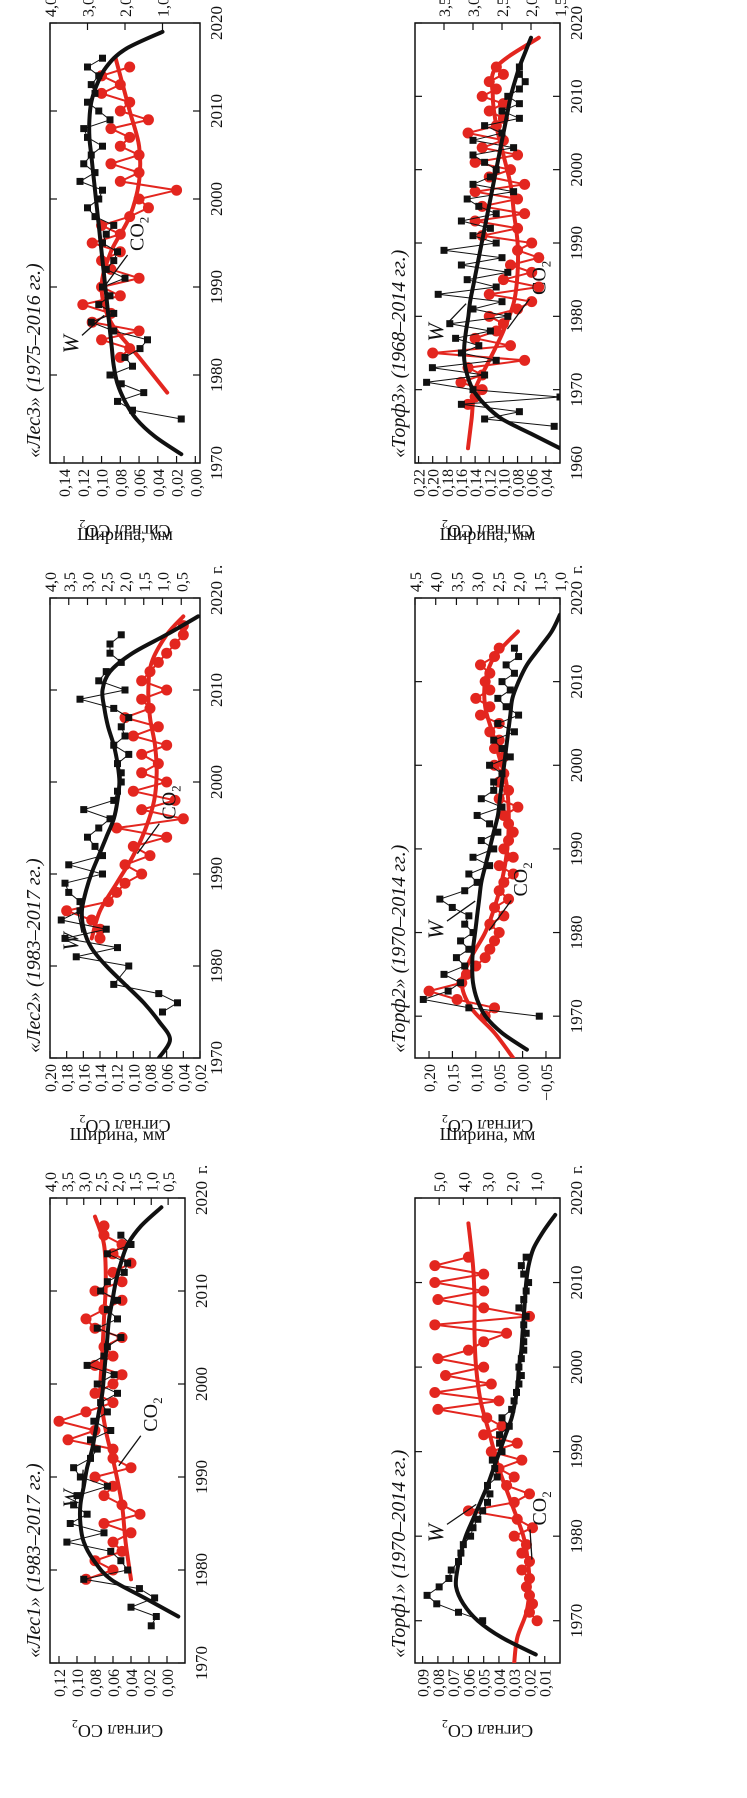 The height and width of the screenshot is (1798, 747). I want to click on y-right-tick-label: 3,5, so click(70, 582).